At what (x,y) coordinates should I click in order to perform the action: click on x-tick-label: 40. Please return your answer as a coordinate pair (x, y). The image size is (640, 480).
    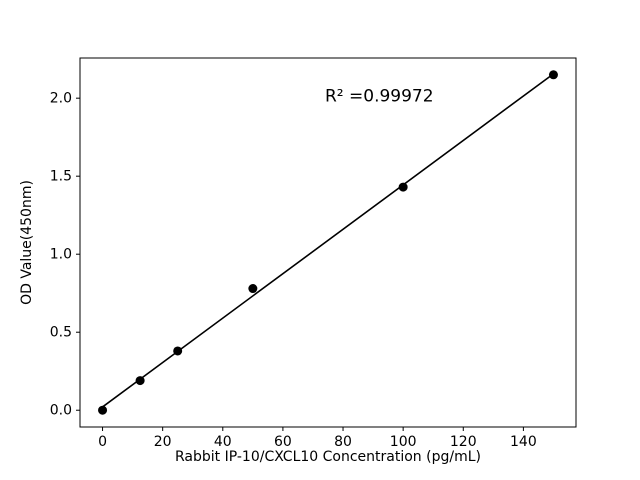
    Looking at the image, I should click on (223, 442).